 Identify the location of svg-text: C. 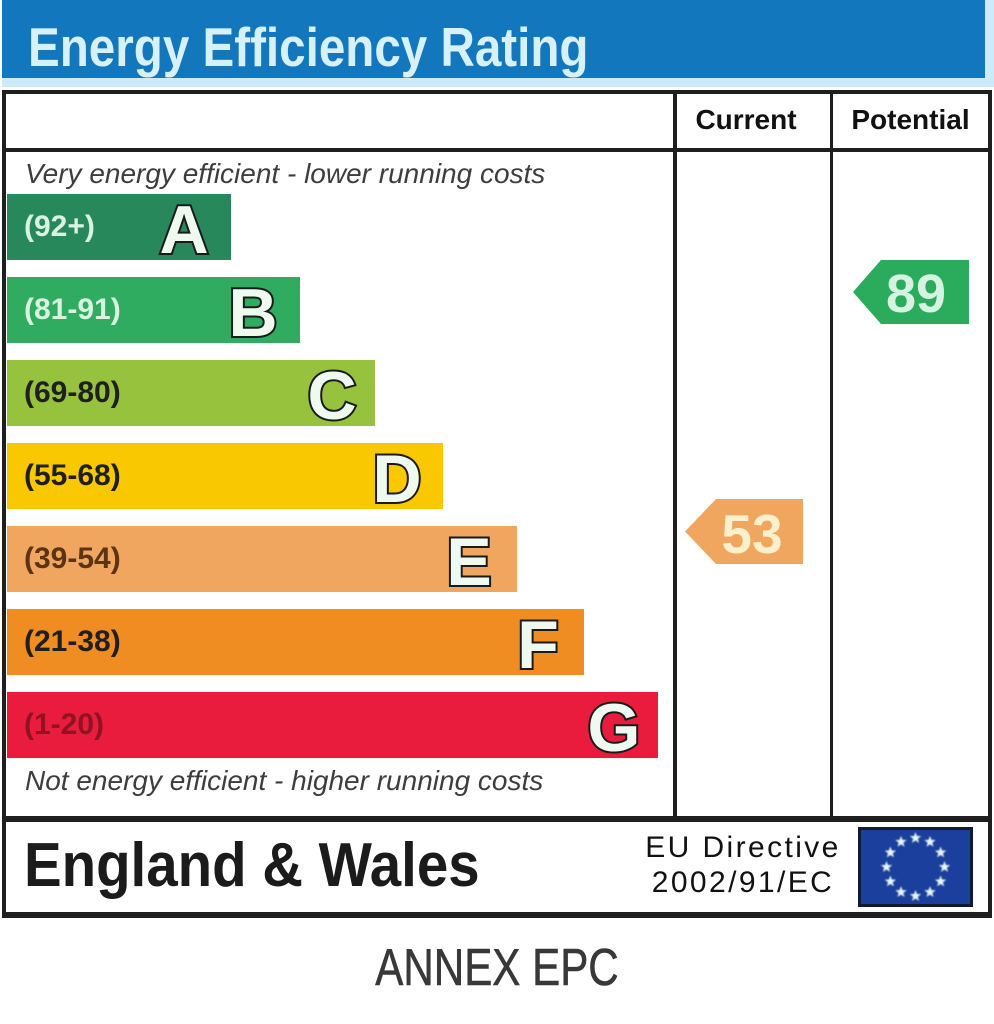
(331, 393).